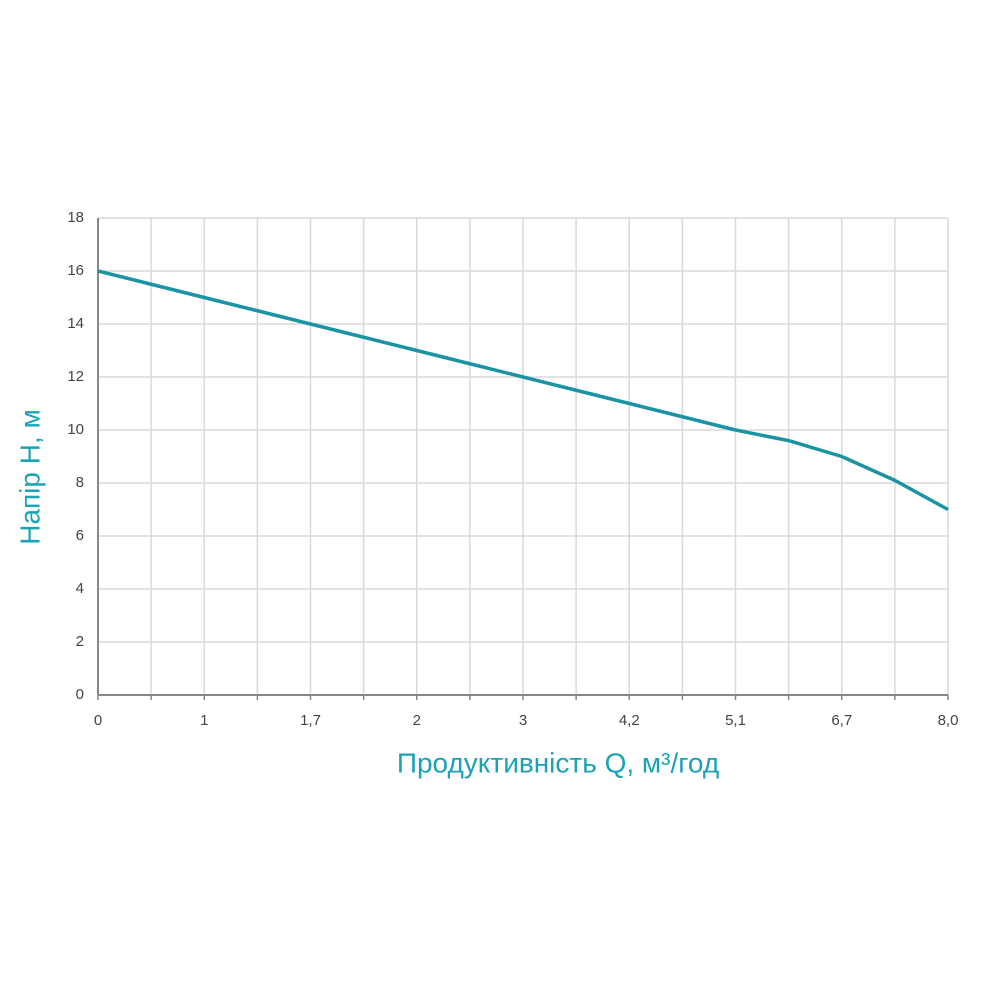 This screenshot has width=1000, height=1005. I want to click on x-axis-label: Продуктивність Q, м³/год, so click(558, 762).